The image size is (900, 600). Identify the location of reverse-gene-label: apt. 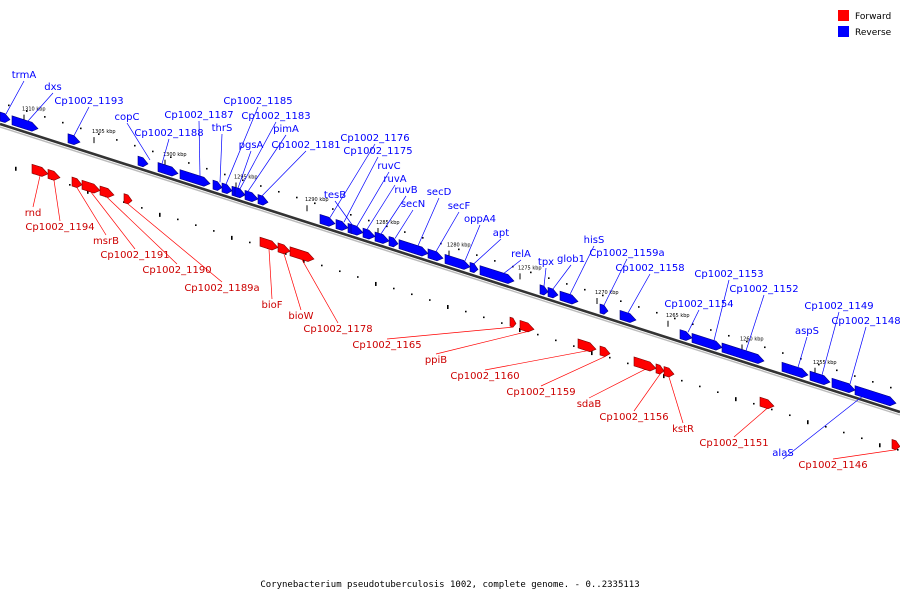
(501, 233).